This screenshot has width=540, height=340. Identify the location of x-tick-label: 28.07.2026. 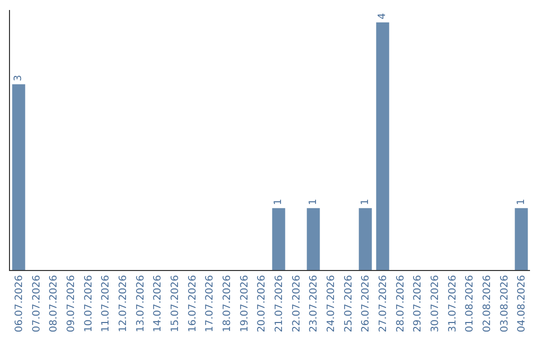
(400, 303).